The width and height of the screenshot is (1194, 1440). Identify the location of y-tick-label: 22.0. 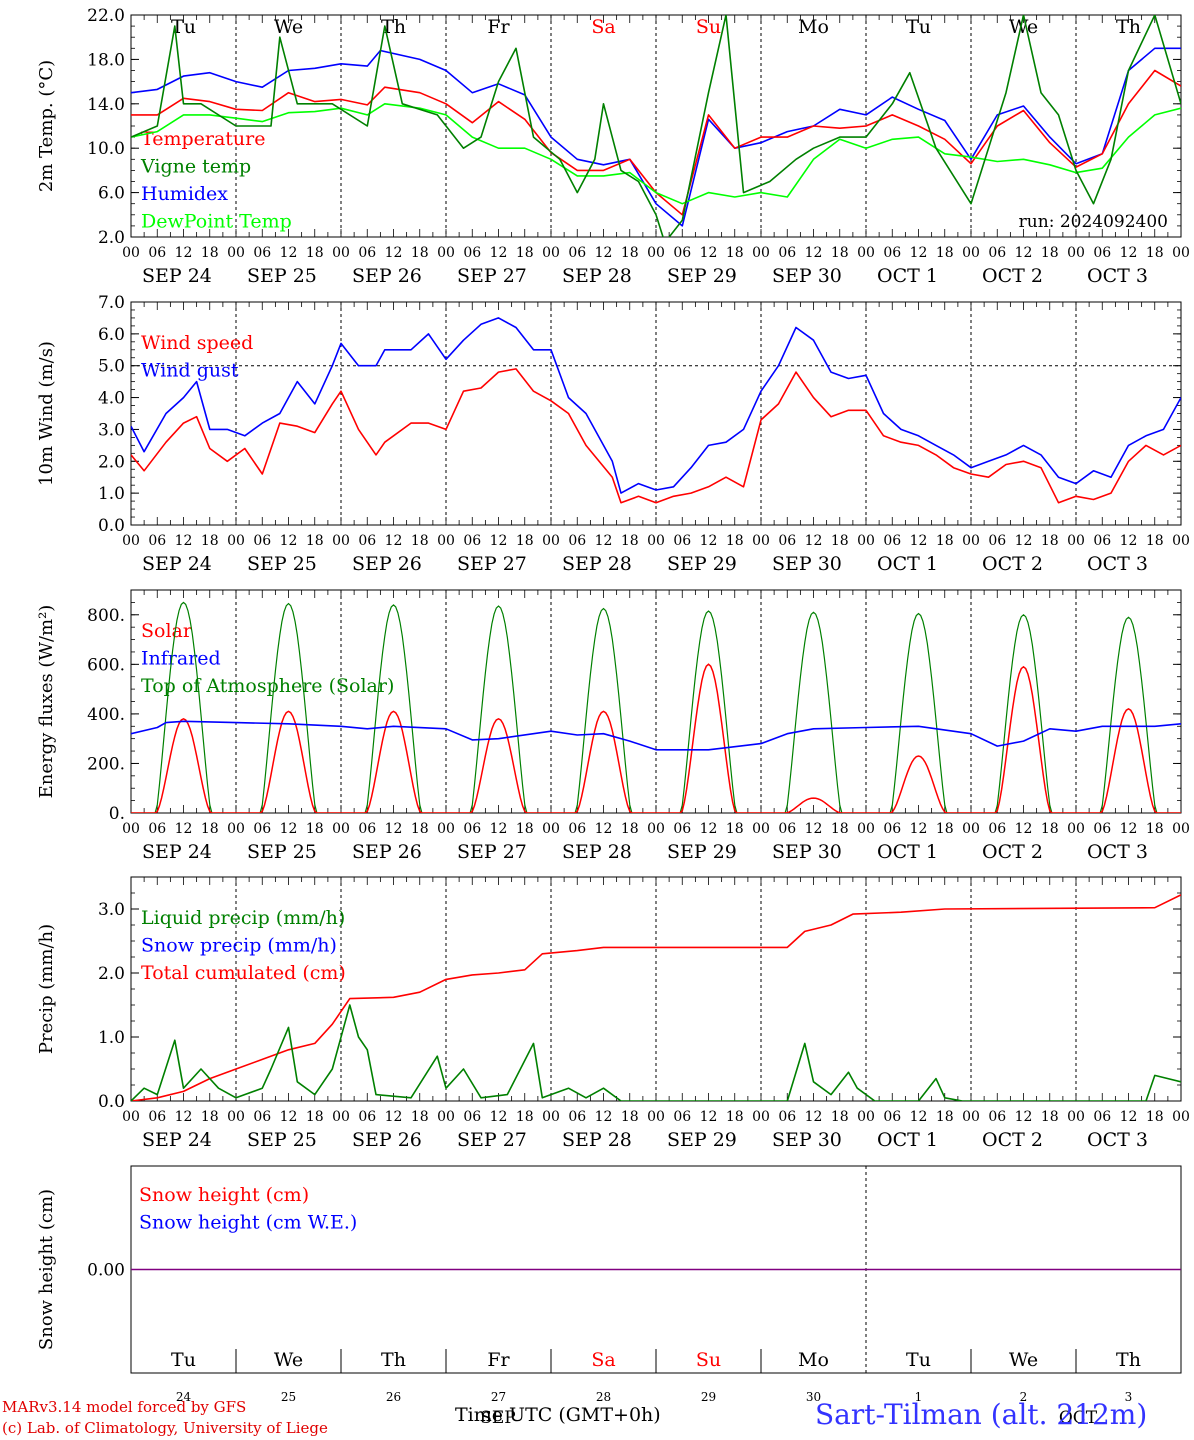
(106, 16).